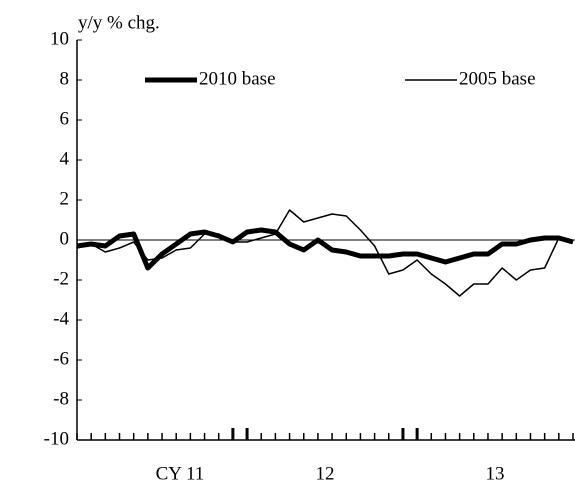 Image resolution: width=575 pixels, height=495 pixels. I want to click on y-tick-label: 4, so click(65, 158).